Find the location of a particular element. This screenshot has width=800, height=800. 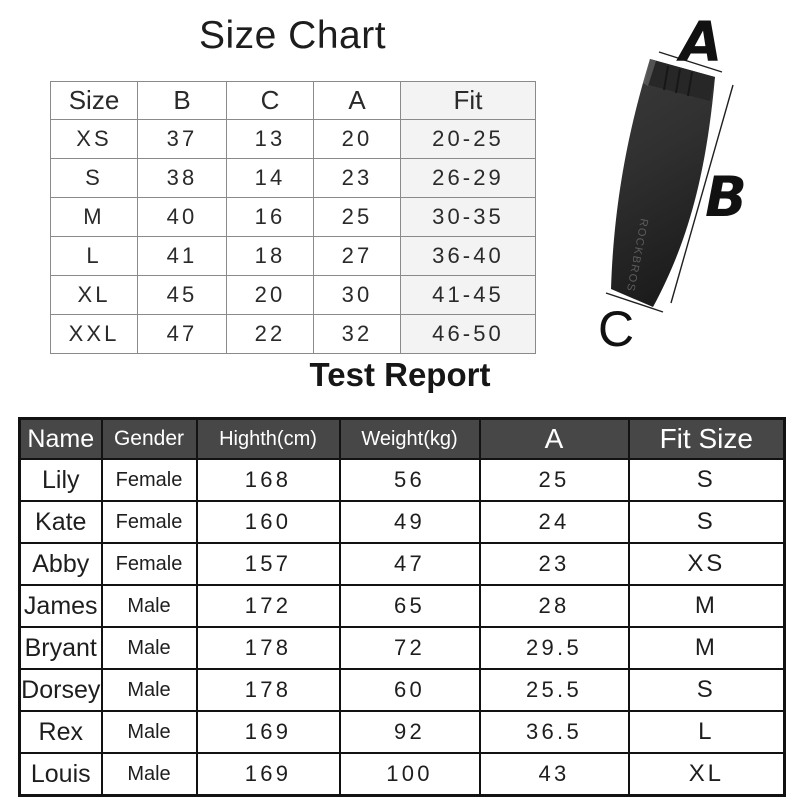

size-chart-header-row: Size B C A Fit is located at coordinates (293, 100).